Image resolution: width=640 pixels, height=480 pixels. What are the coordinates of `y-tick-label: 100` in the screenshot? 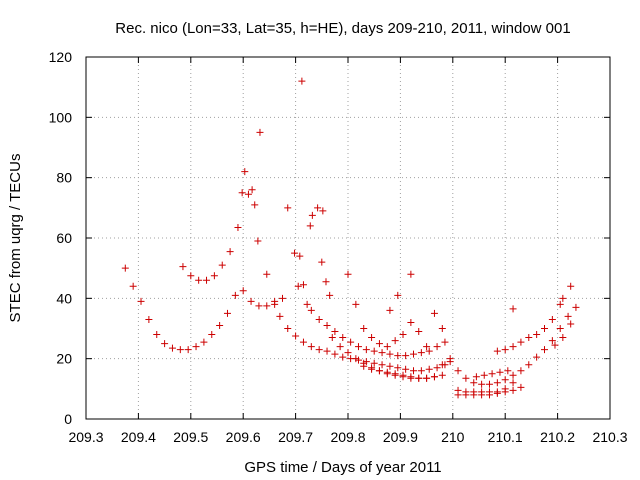 It's located at (61, 117).